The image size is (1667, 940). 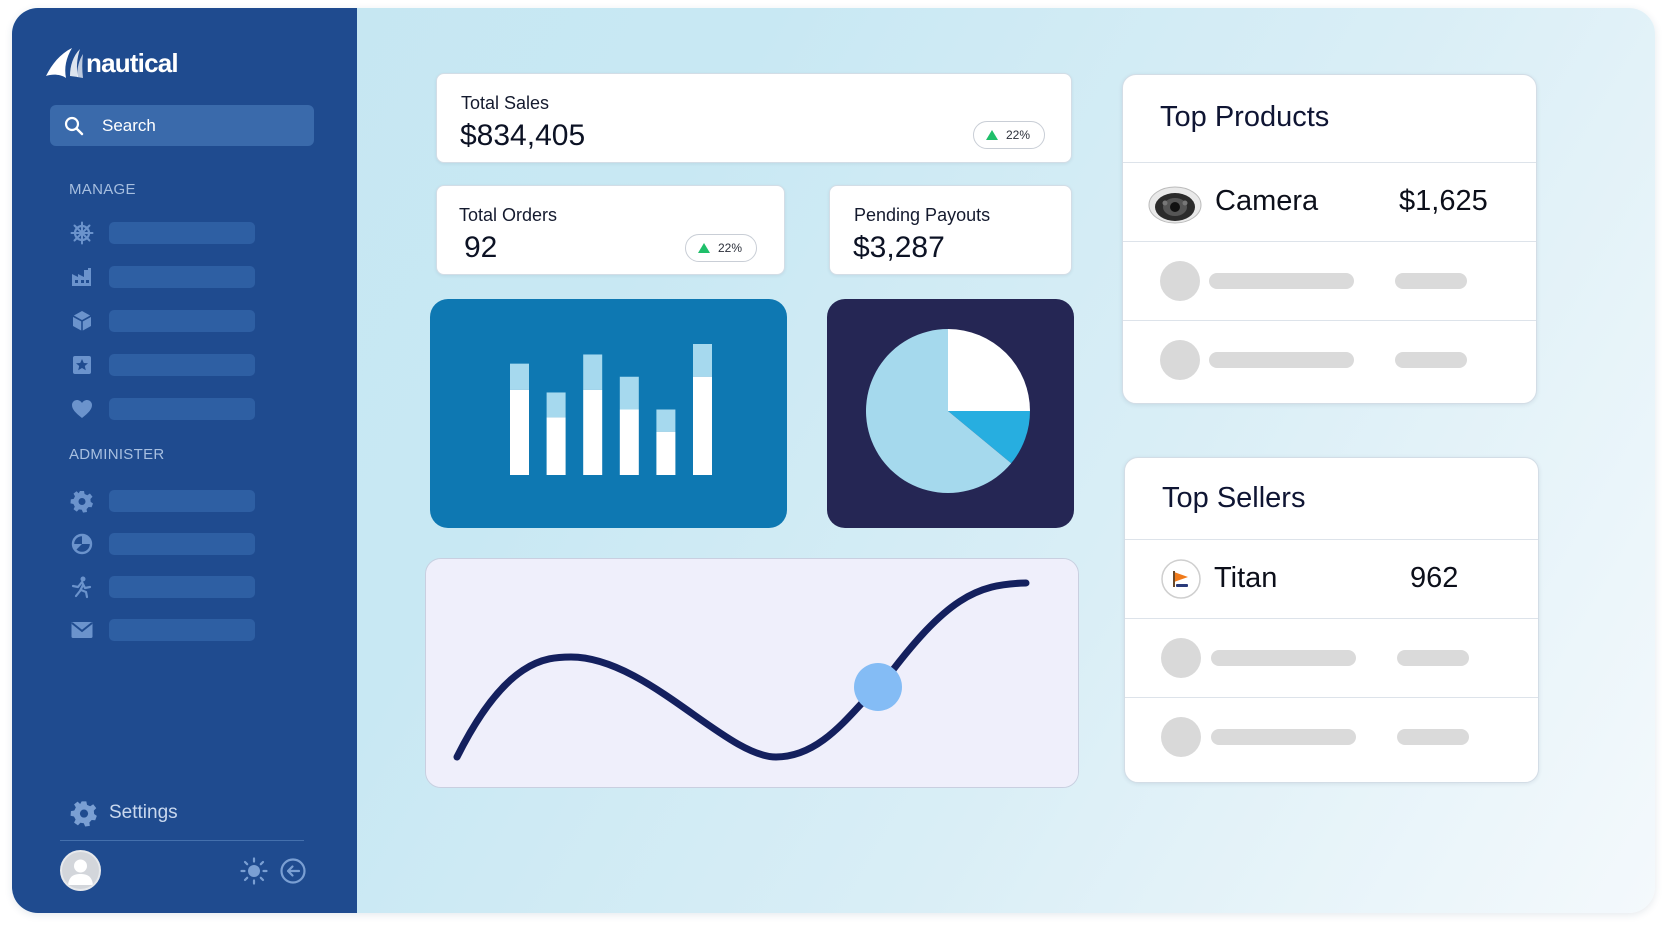 What do you see at coordinates (254, 871) in the screenshot?
I see `sun-icon` at bounding box center [254, 871].